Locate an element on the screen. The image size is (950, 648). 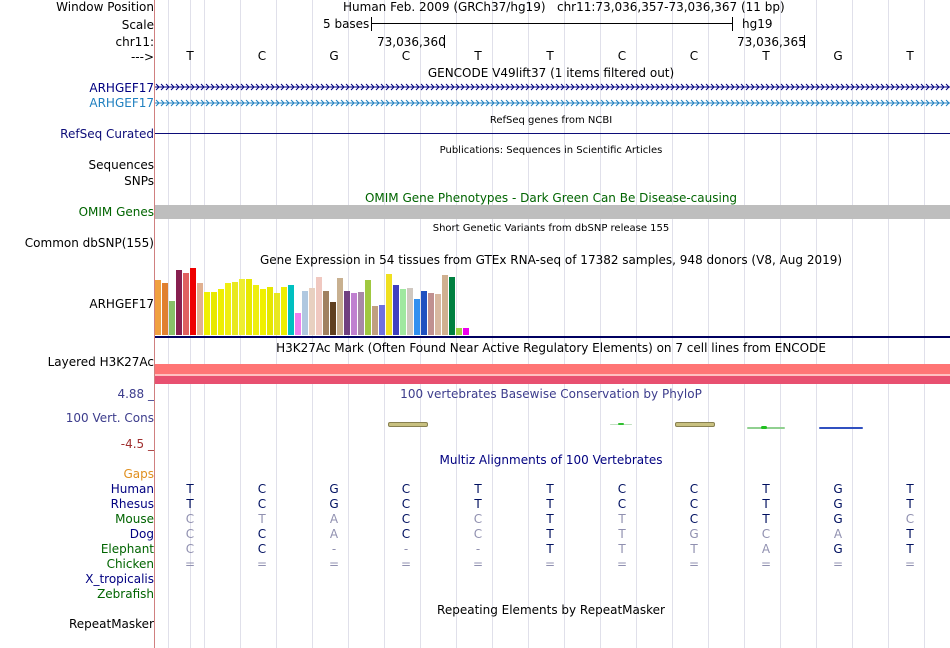
label-snps: SNPs is located at coordinates (139, 181).